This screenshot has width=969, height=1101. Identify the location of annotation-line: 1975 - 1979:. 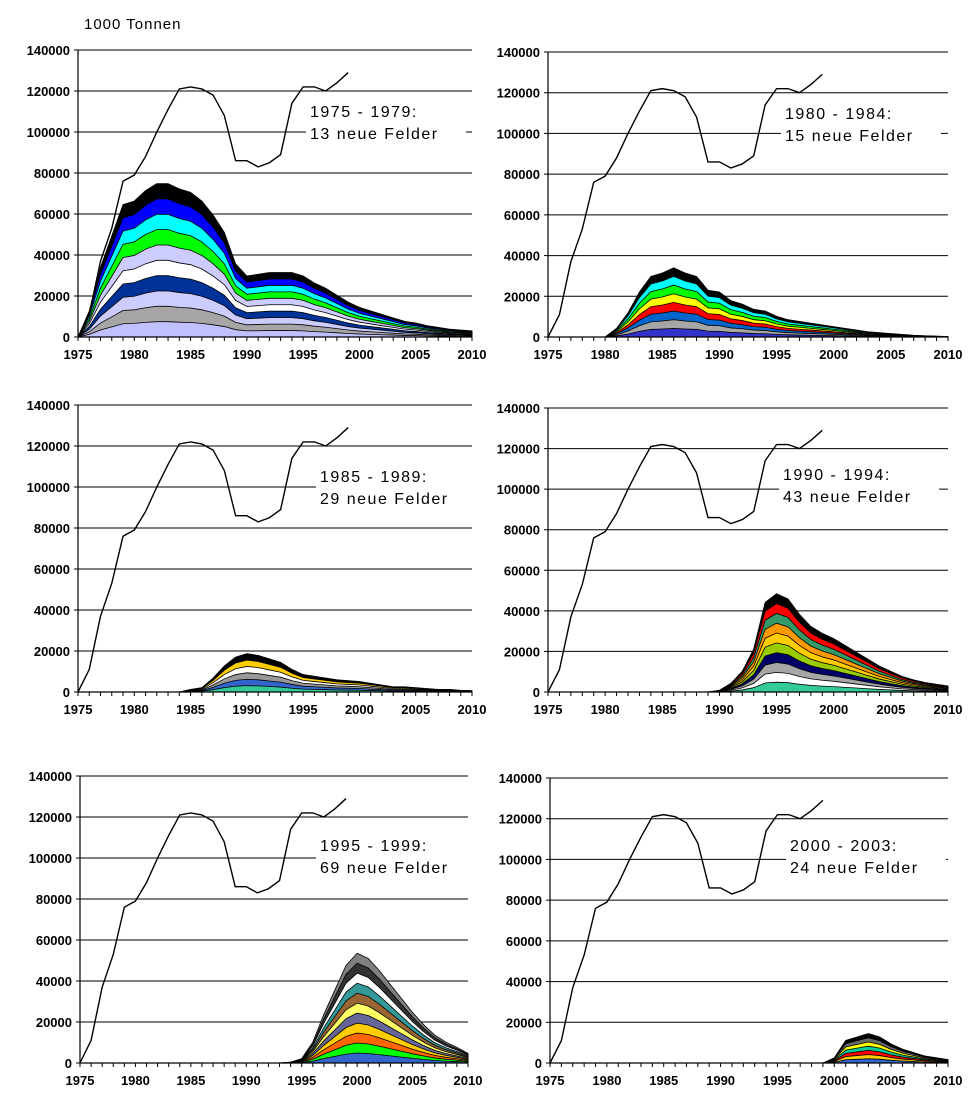
(364, 112).